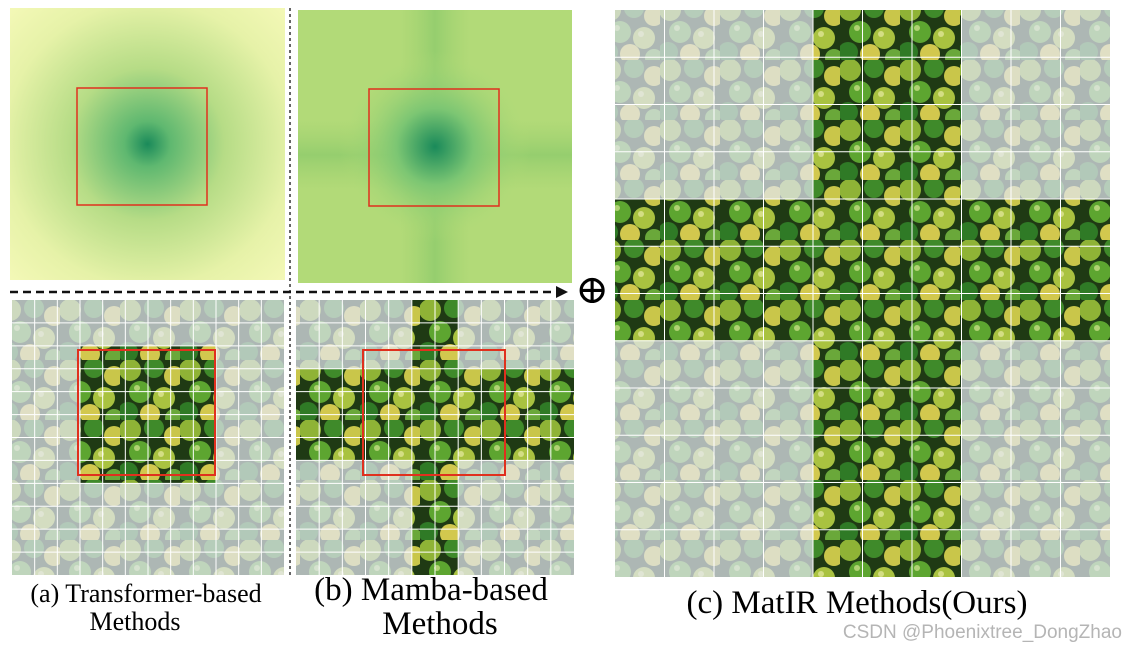 The width and height of the screenshot is (1126, 650). What do you see at coordinates (982, 632) in the screenshot?
I see `watermark: CSDN @Phoenixtree_DongZhao` at bounding box center [982, 632].